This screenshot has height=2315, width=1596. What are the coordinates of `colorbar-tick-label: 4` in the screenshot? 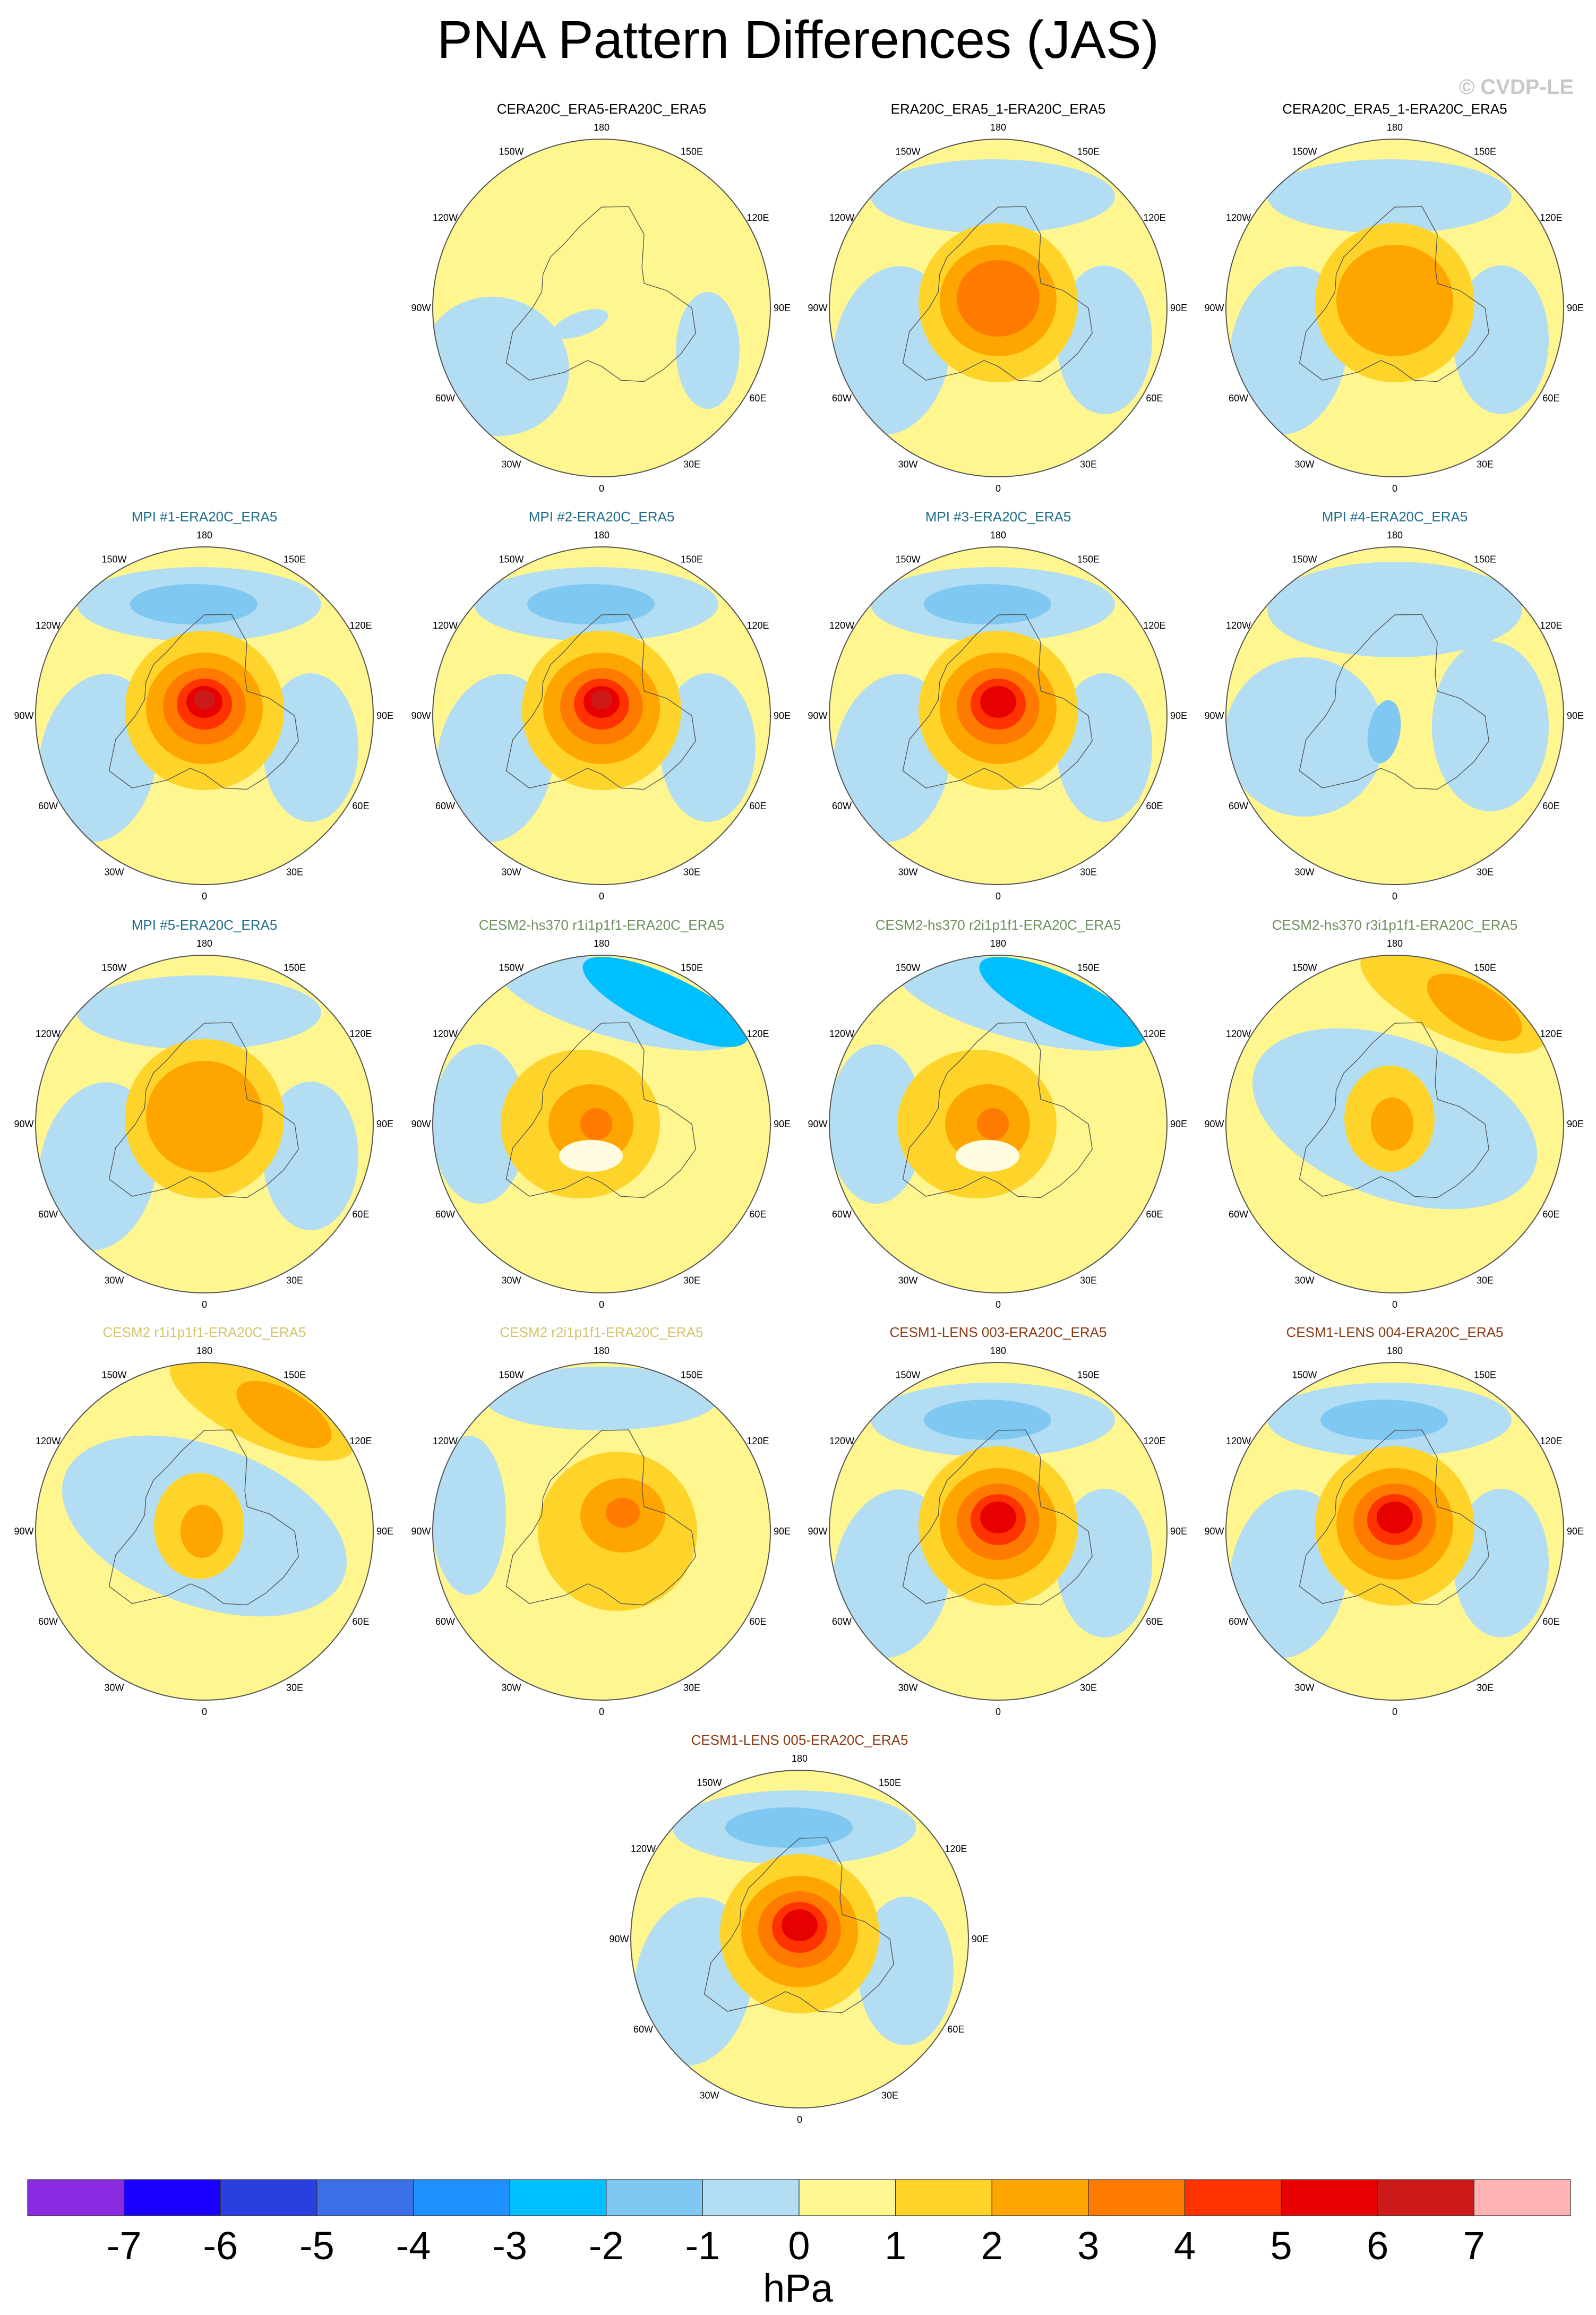 It's located at (1185, 2246).